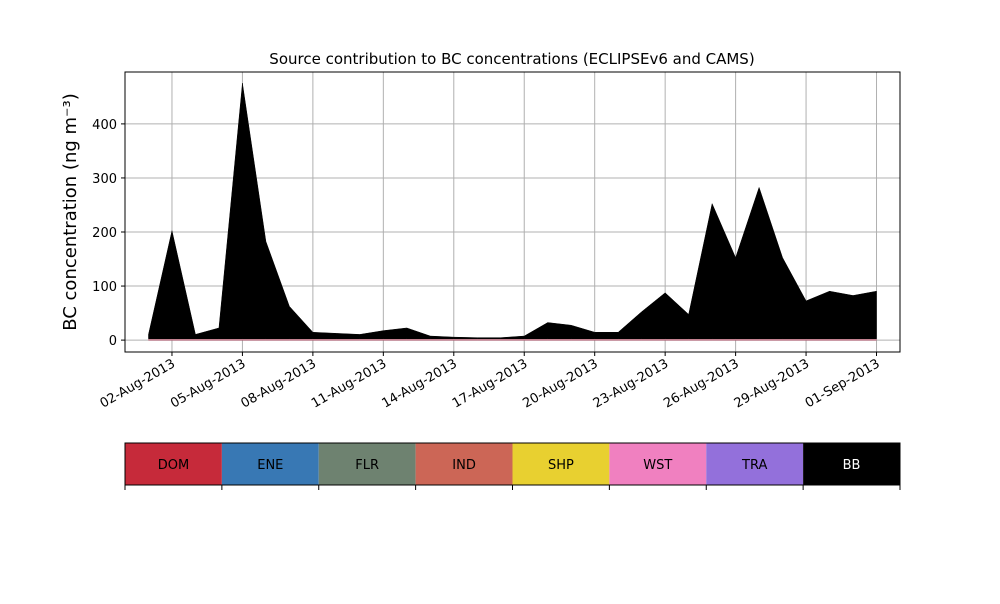  Describe the element at coordinates (104, 125) in the screenshot. I see `y-tick-label: 400` at that location.